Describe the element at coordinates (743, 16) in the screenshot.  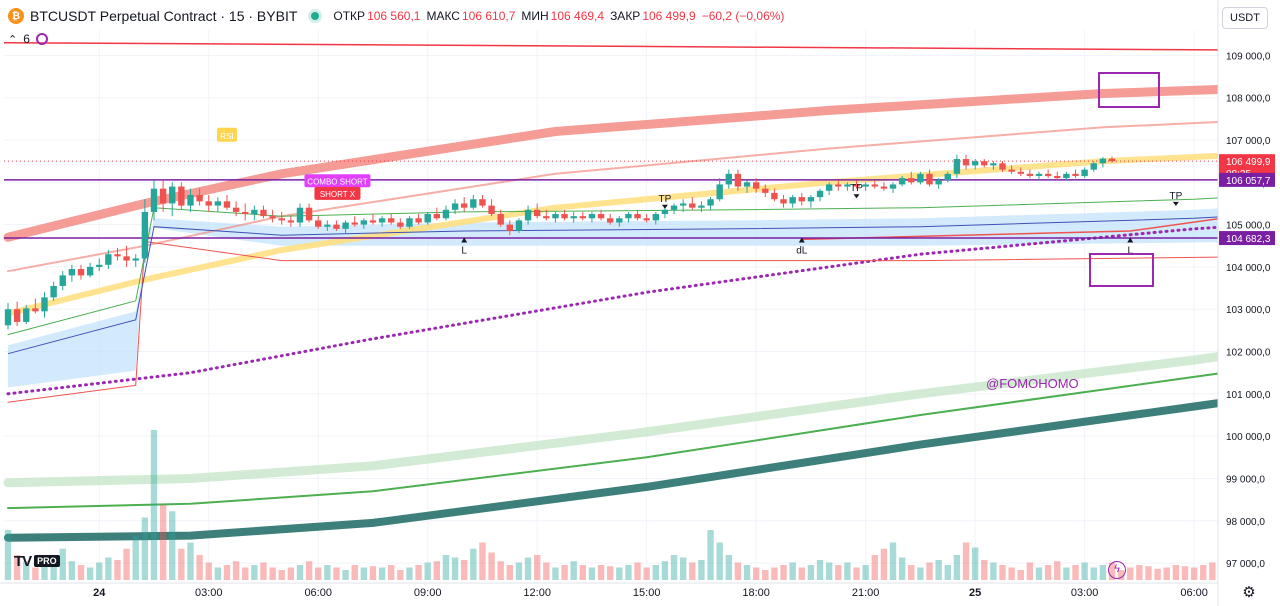
I see `change-value: −60,2 (−0,06%)` at that location.